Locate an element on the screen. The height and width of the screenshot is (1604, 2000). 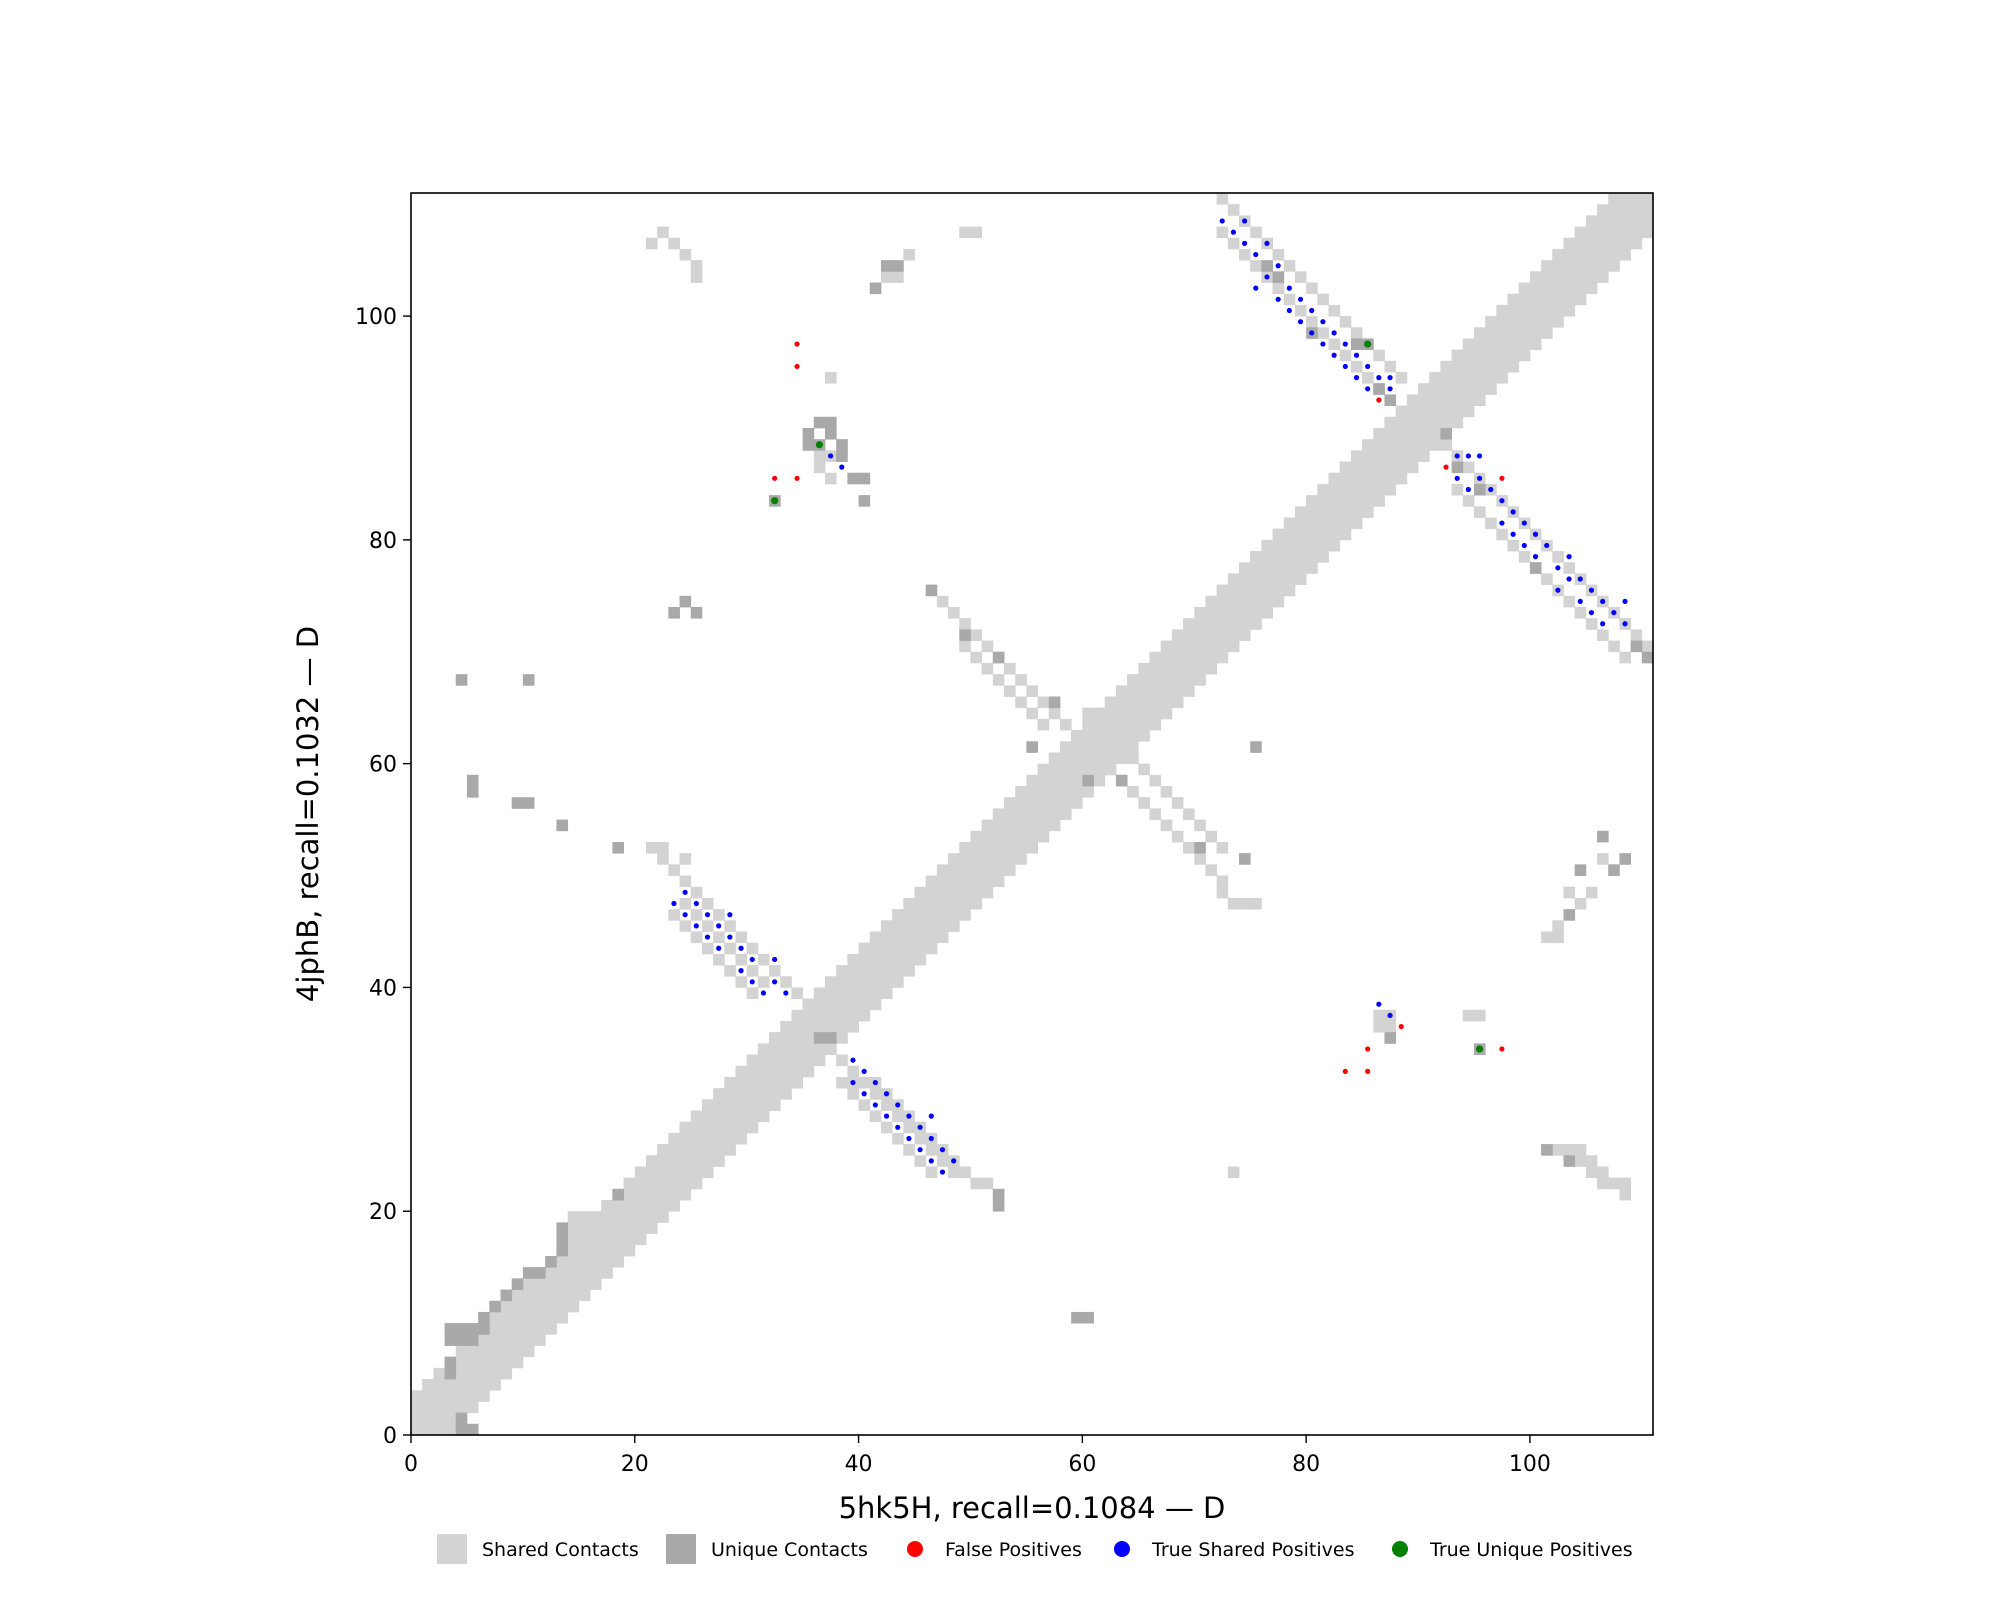
y-tick-label: 0 is located at coordinates (390, 1436).